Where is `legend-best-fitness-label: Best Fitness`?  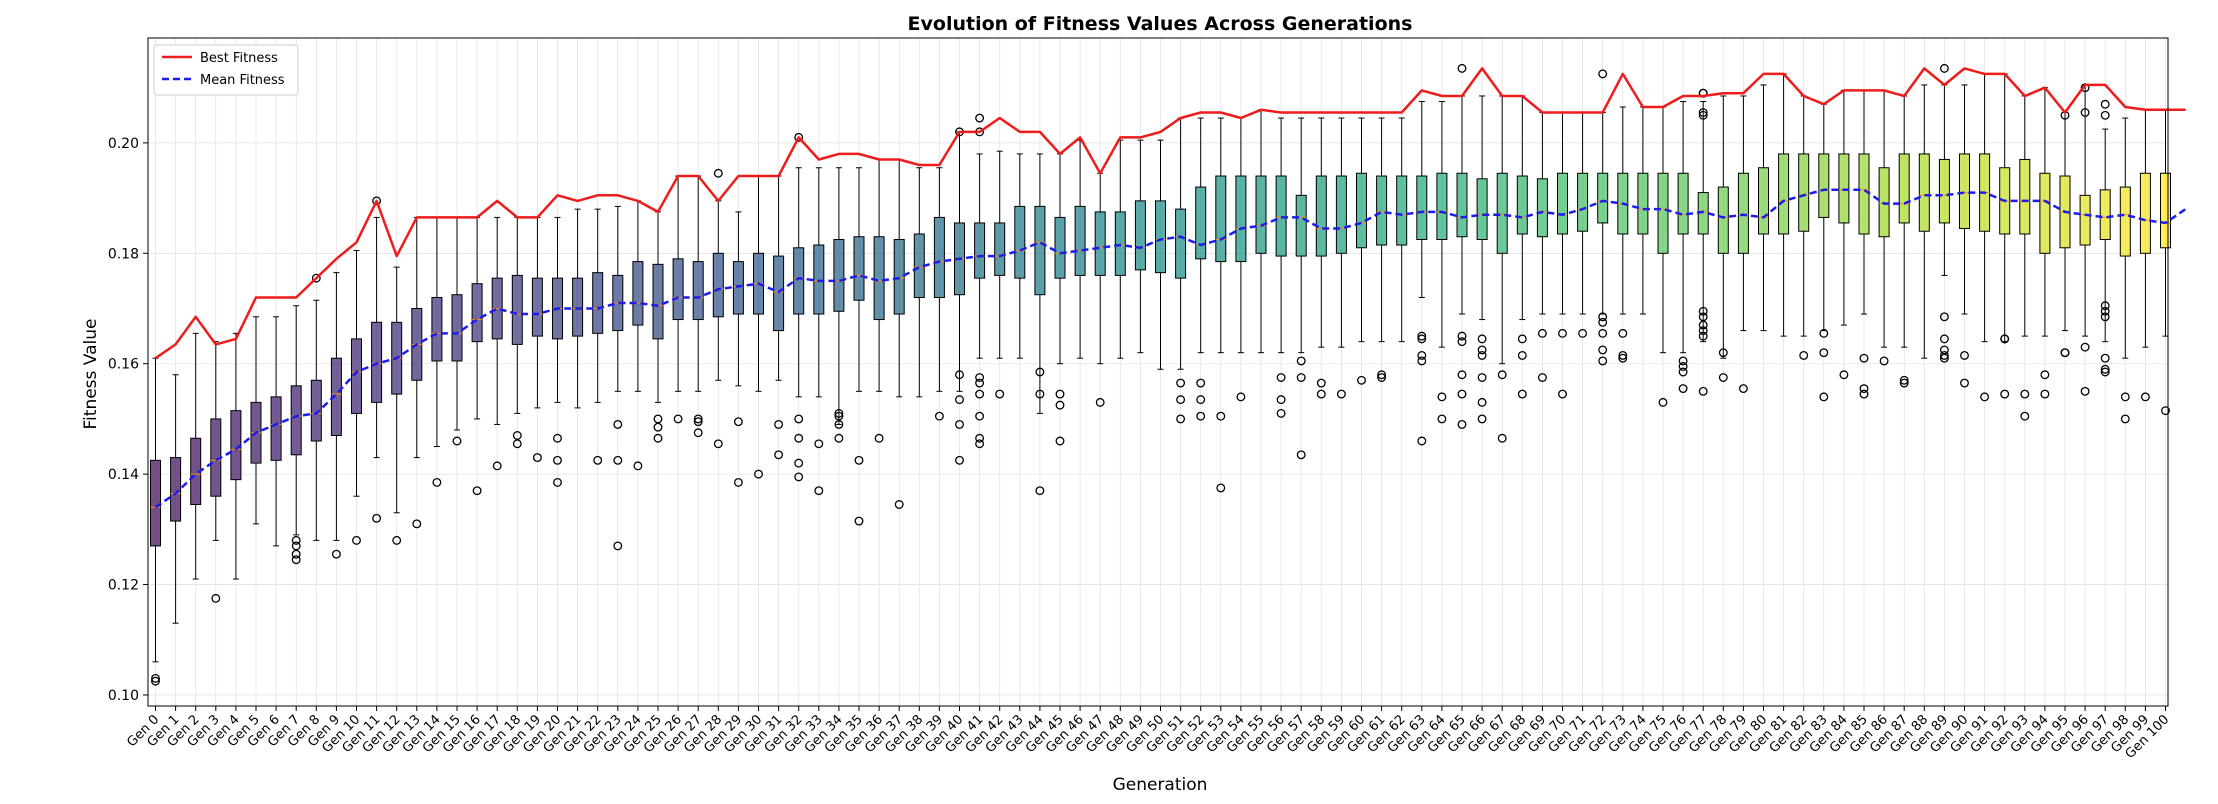 legend-best-fitness-label: Best Fitness is located at coordinates (239, 58).